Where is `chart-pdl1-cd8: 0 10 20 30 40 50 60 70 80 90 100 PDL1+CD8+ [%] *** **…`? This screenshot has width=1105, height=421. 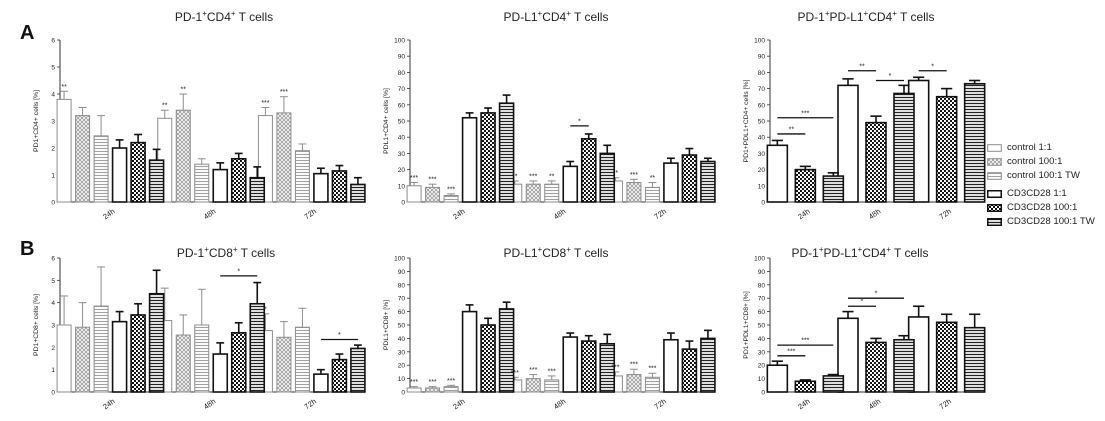 chart-pdl1-cd8: 0 10 20 30 40 50 60 70 80 90 100 PDL1+CD8+ [%] *** **… is located at coordinates (549, 333).